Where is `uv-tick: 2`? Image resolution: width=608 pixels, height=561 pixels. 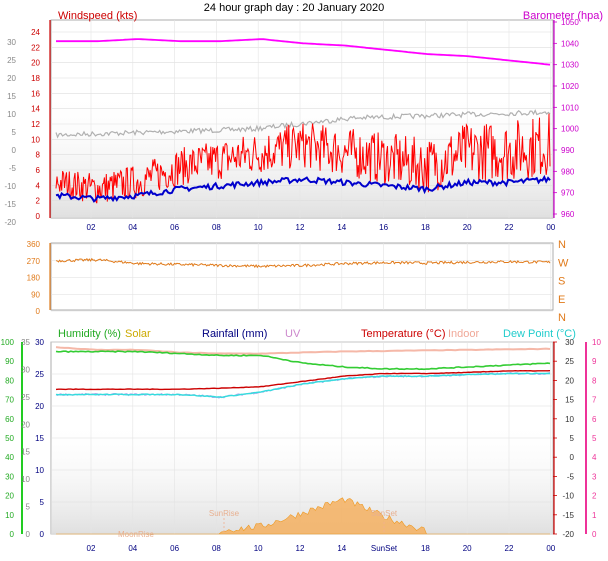
uv-tick: 2 is located at coordinates (594, 496).